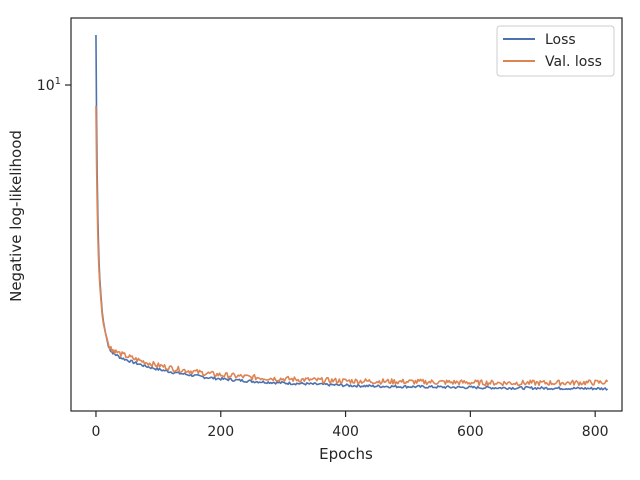 The image size is (640, 480). What do you see at coordinates (95, 432) in the screenshot?
I see `x-tick-label: 0` at bounding box center [95, 432].